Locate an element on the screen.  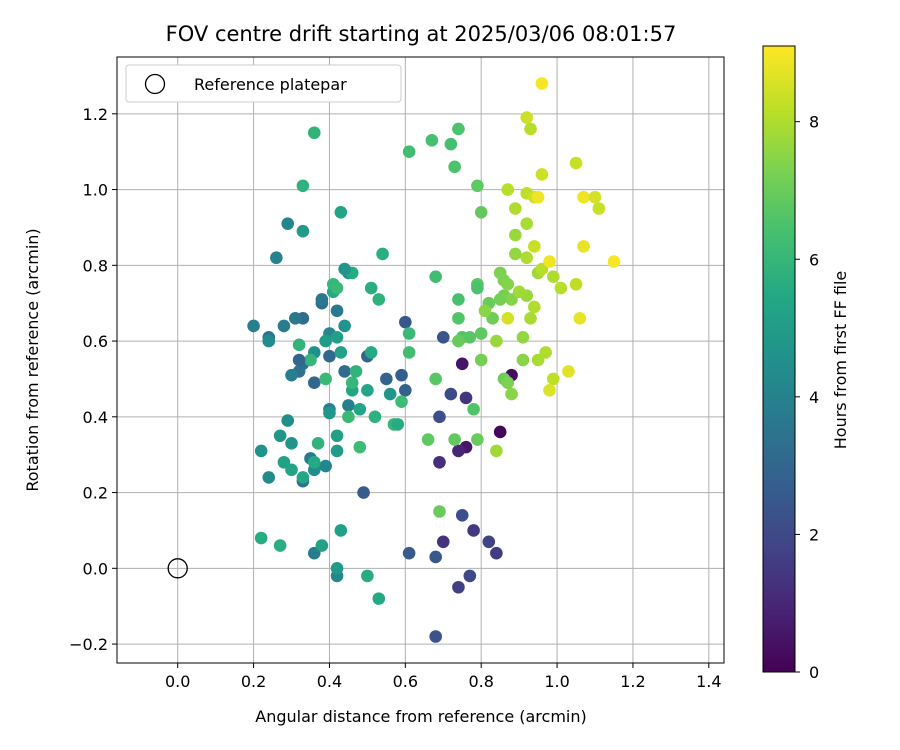
colorbar-tick-label: 0 is located at coordinates (814, 672).